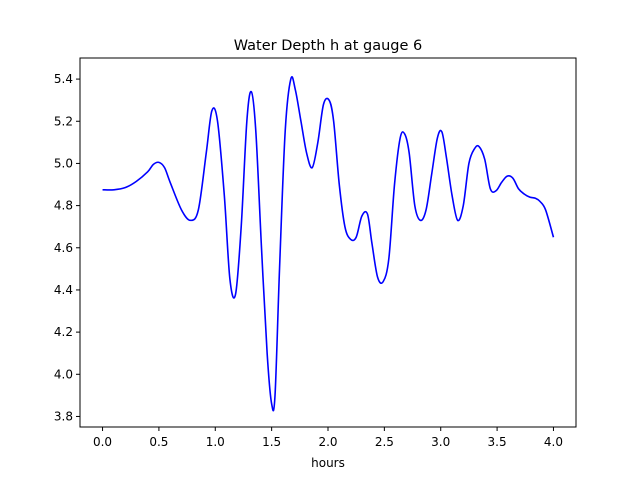 Image resolution: width=640 pixels, height=480 pixels. What do you see at coordinates (63, 121) in the screenshot?
I see `y-tick-label: 5.2` at bounding box center [63, 121].